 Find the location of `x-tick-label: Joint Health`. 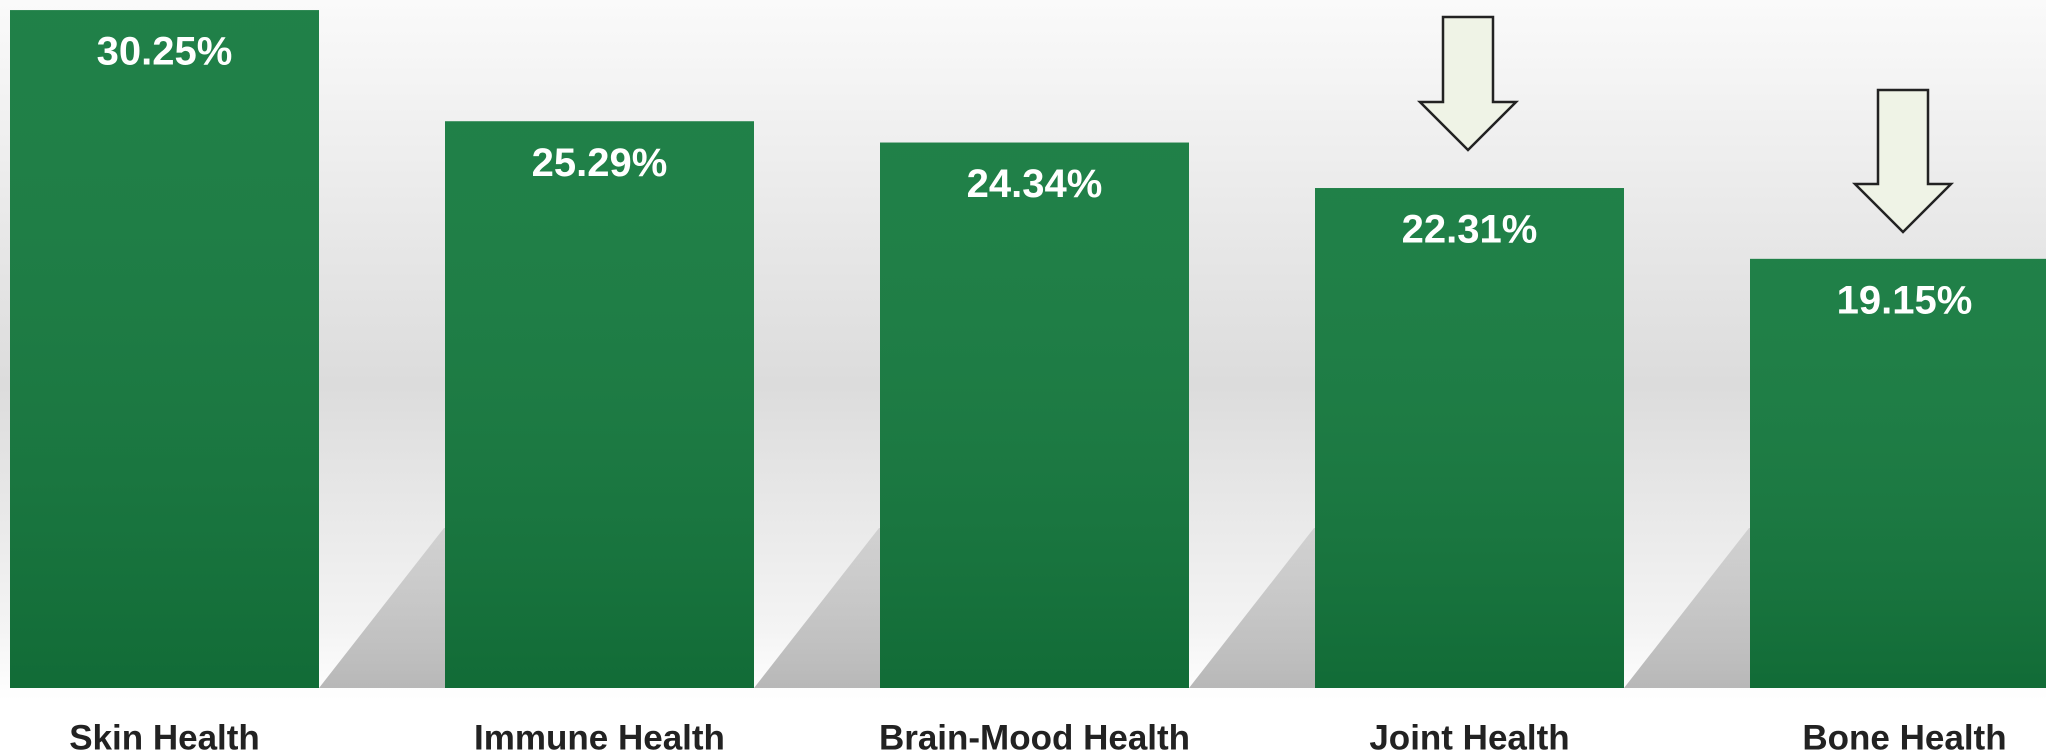

x-tick-label: Joint Health is located at coordinates (1469, 736).